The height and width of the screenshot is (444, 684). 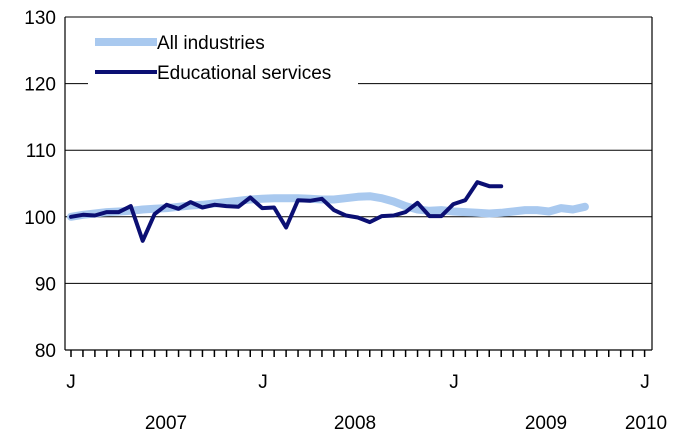 I want to click on x-year-label: 2008, so click(x=355, y=423).